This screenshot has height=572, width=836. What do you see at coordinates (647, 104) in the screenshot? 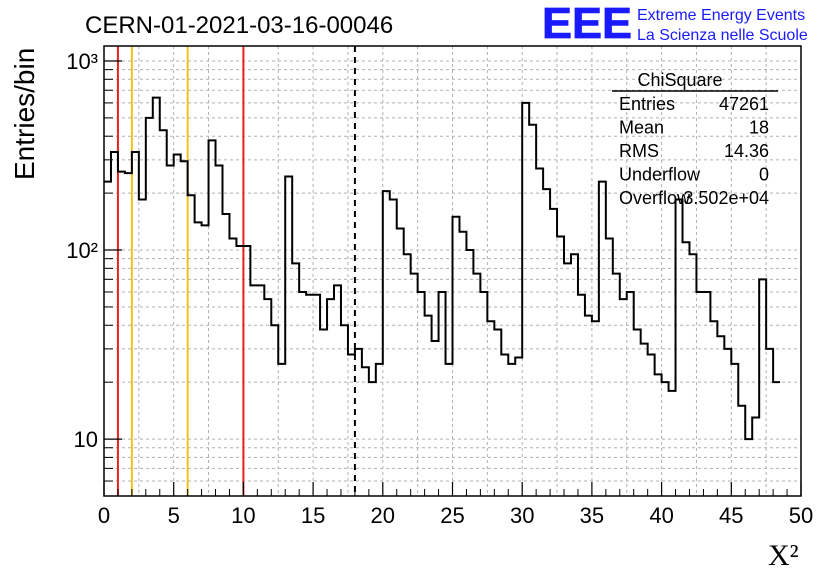
I see `stats-label: Entries` at bounding box center [647, 104].